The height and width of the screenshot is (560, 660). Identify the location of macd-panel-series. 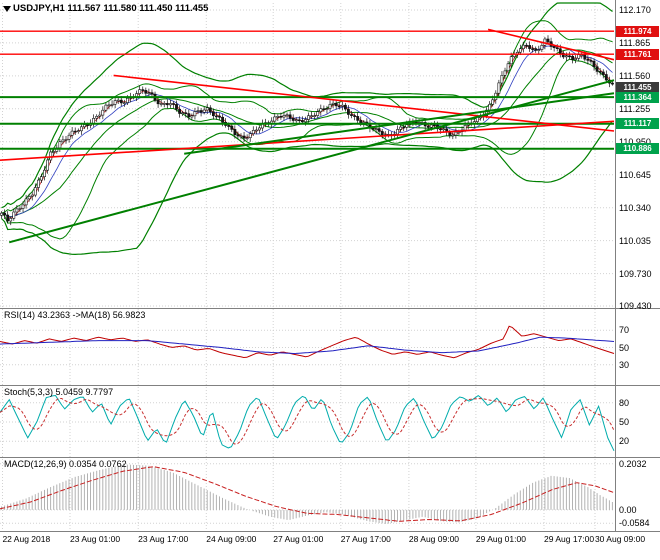
(307, 494).